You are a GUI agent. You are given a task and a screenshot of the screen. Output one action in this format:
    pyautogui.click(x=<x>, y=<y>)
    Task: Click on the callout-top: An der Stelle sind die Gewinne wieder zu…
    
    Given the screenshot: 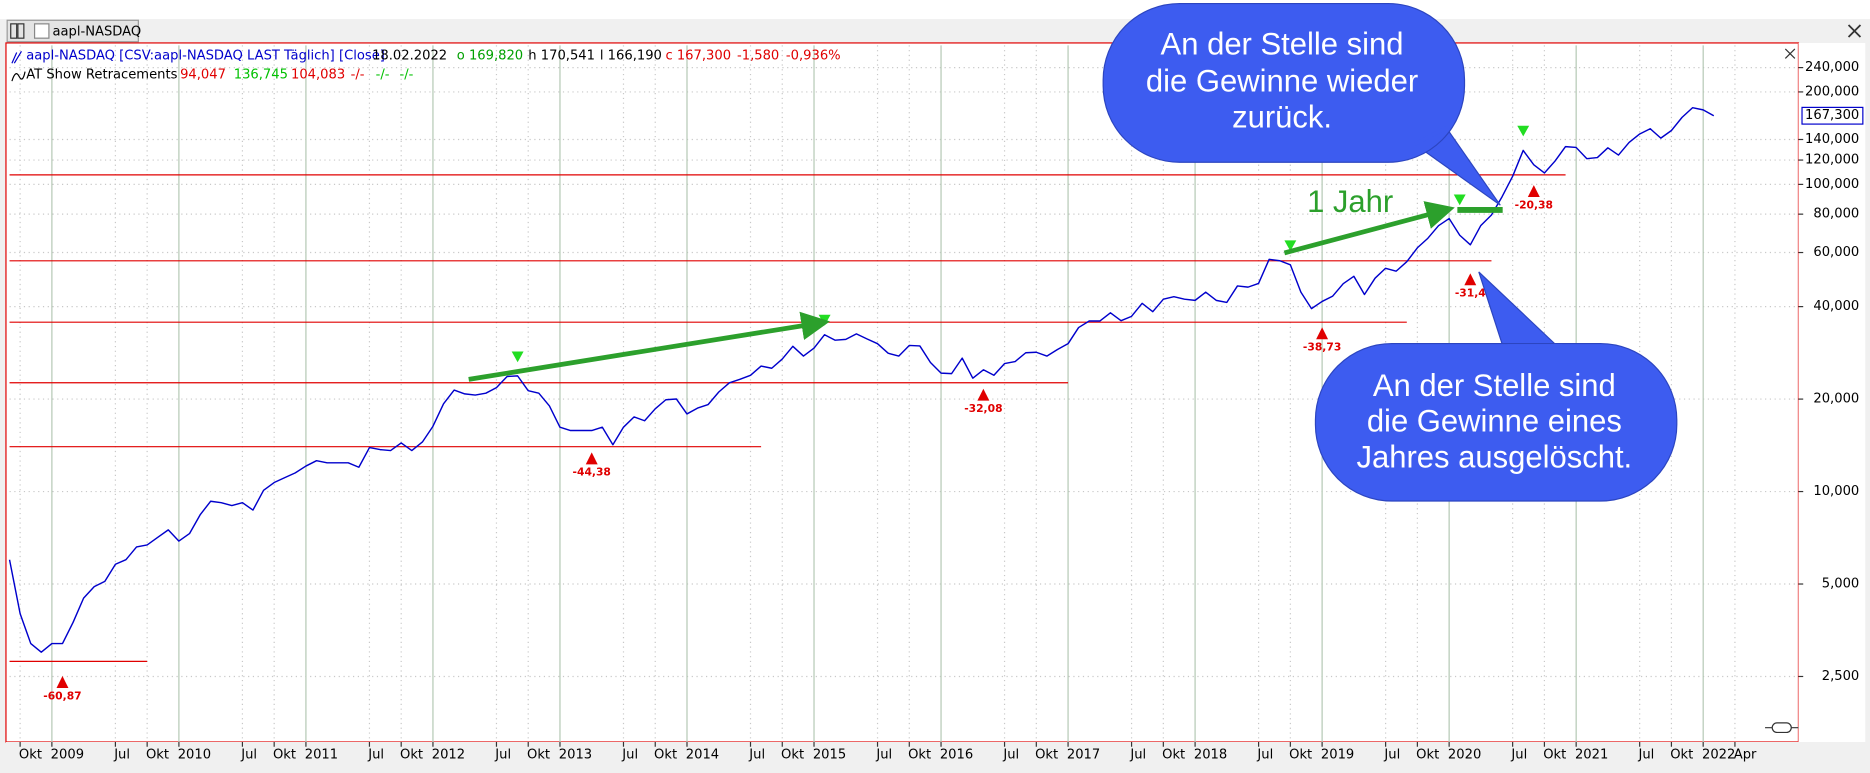 What is the action you would take?
    pyautogui.click(x=1301, y=104)
    